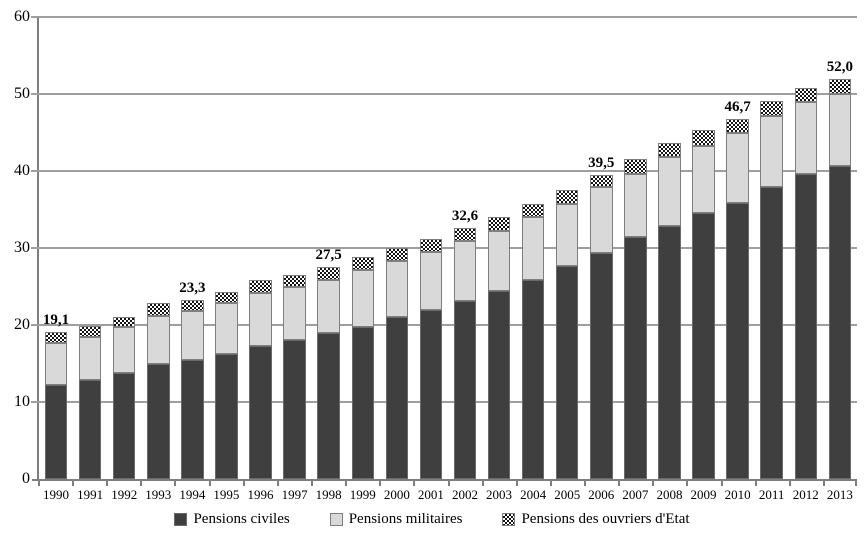 The image size is (864, 551). I want to click on bar-segment-2013-checker, so click(840, 86).